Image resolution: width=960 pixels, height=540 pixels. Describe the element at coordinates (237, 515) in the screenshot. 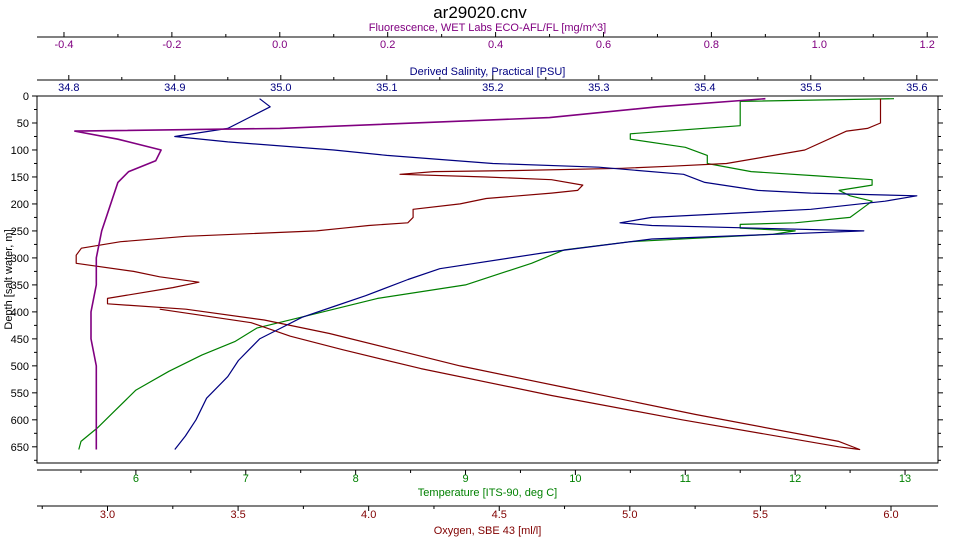

I see `oxygen-tick-label: 3.5` at that location.